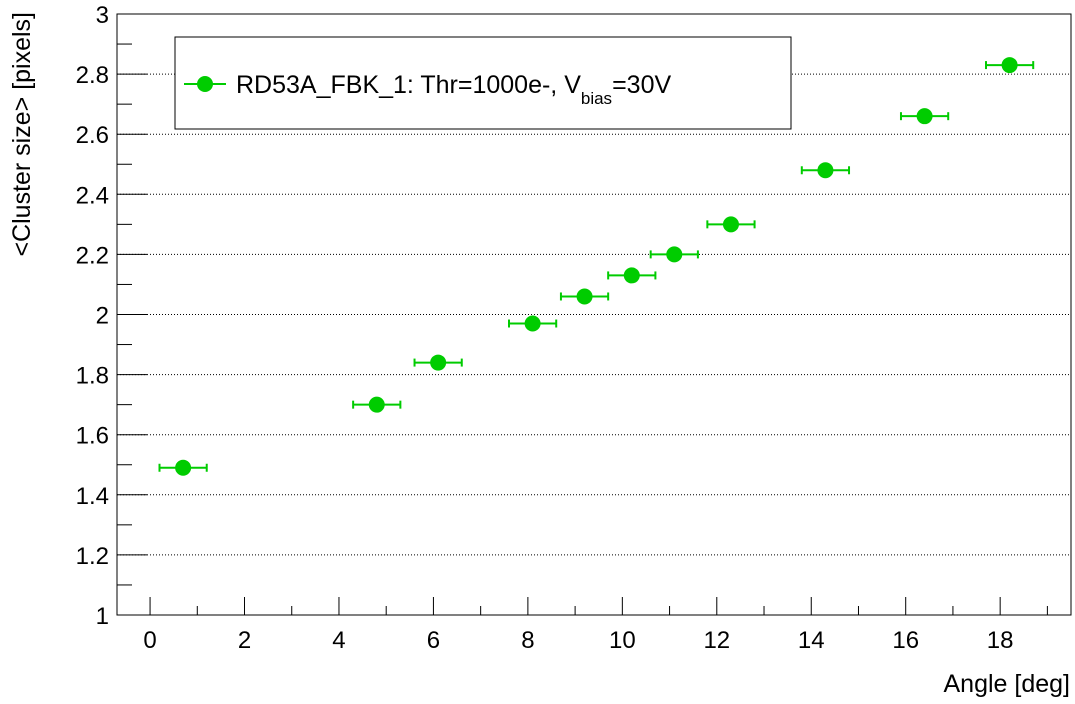  What do you see at coordinates (22, 134) in the screenshot?
I see `y-axis-title: <Cluster size> [pixels]` at bounding box center [22, 134].